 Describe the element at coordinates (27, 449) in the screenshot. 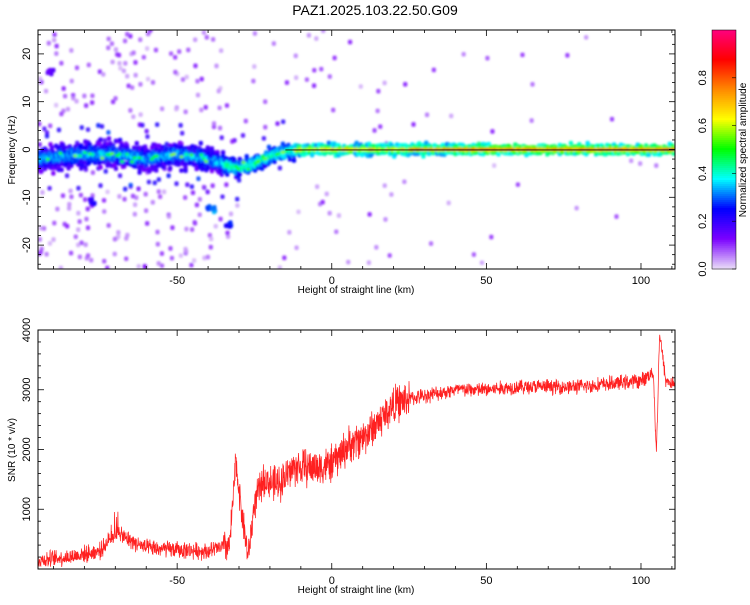

I see `snr-ytick-label: 2000` at that location.